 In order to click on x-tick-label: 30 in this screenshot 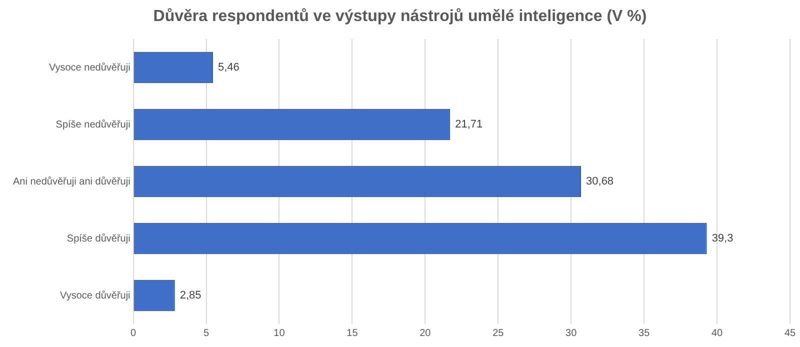, I will do `click(572, 333)`.